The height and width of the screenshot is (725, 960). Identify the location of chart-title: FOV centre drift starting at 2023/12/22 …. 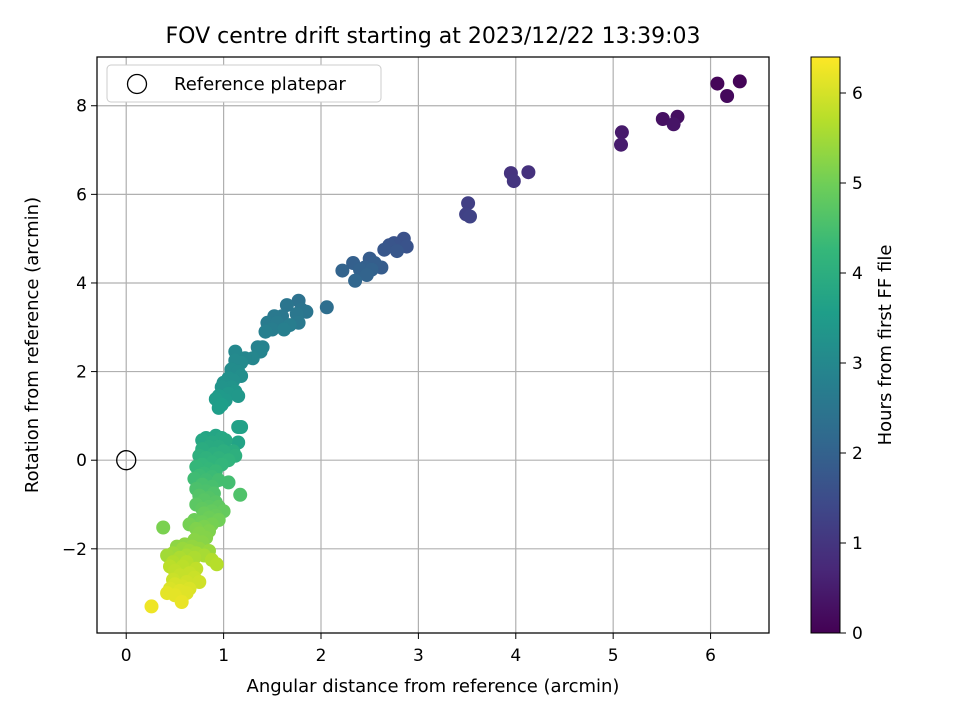
(433, 36).